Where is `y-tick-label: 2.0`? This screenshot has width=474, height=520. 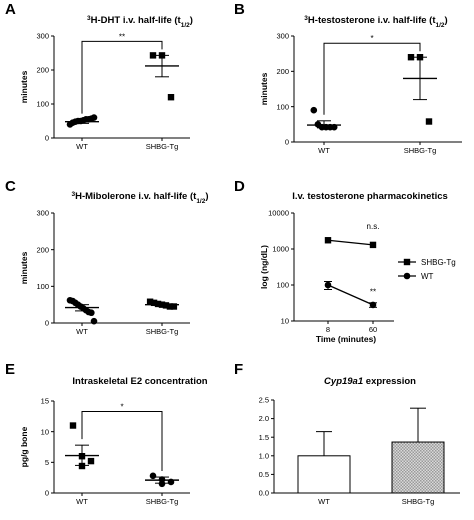
y-tick-label: 2.0 is located at coordinates (264, 418).